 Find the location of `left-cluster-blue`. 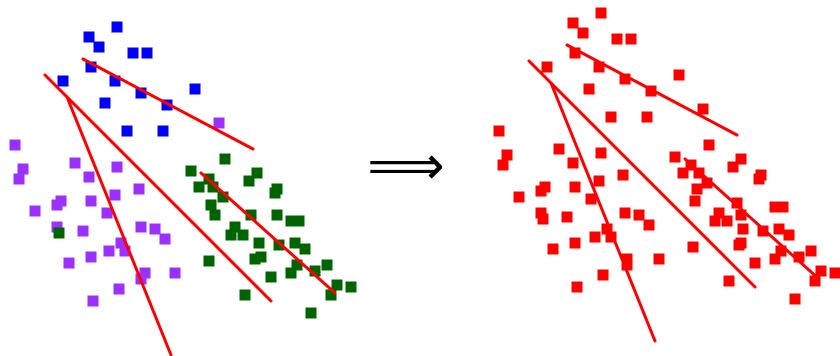

left-cluster-blue is located at coordinates (129, 79).